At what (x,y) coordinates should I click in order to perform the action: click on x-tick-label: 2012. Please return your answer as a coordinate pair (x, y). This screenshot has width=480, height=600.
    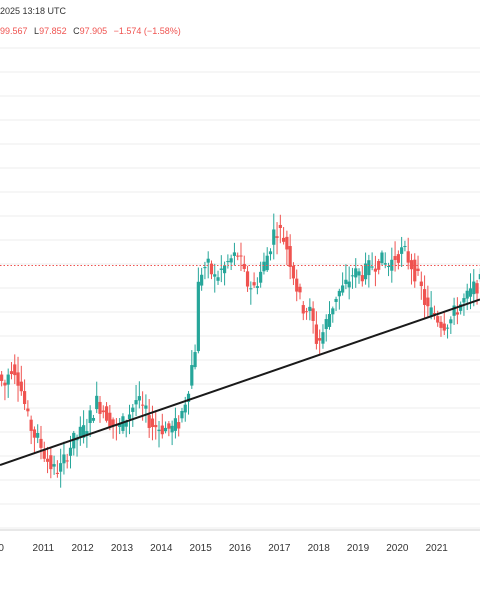
    Looking at the image, I should click on (82, 548).